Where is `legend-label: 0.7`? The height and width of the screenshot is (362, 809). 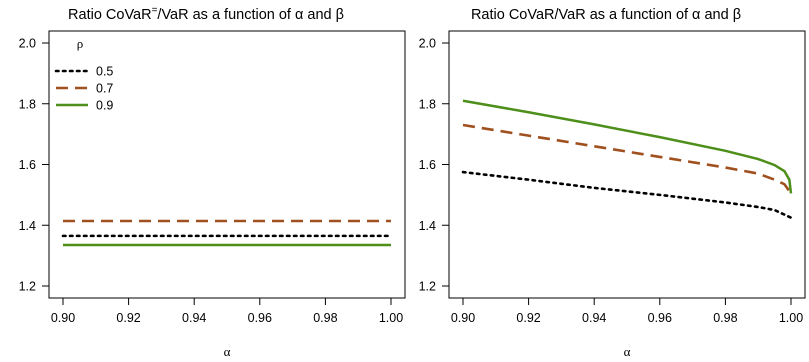
legend-label: 0.7 is located at coordinates (104, 89).